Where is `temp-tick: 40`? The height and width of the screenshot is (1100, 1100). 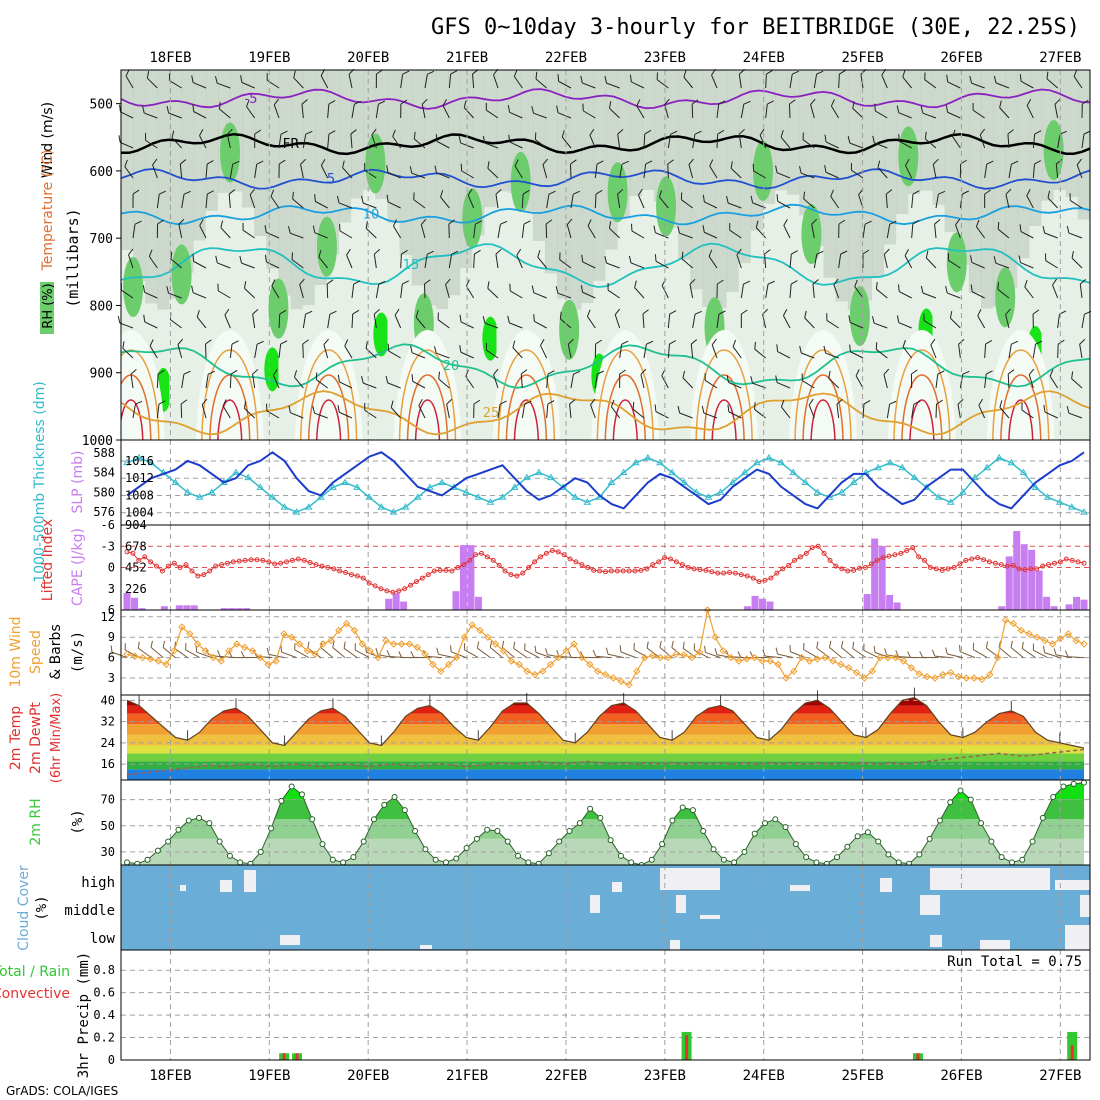 temp-tick: 40 is located at coordinates (108, 700).